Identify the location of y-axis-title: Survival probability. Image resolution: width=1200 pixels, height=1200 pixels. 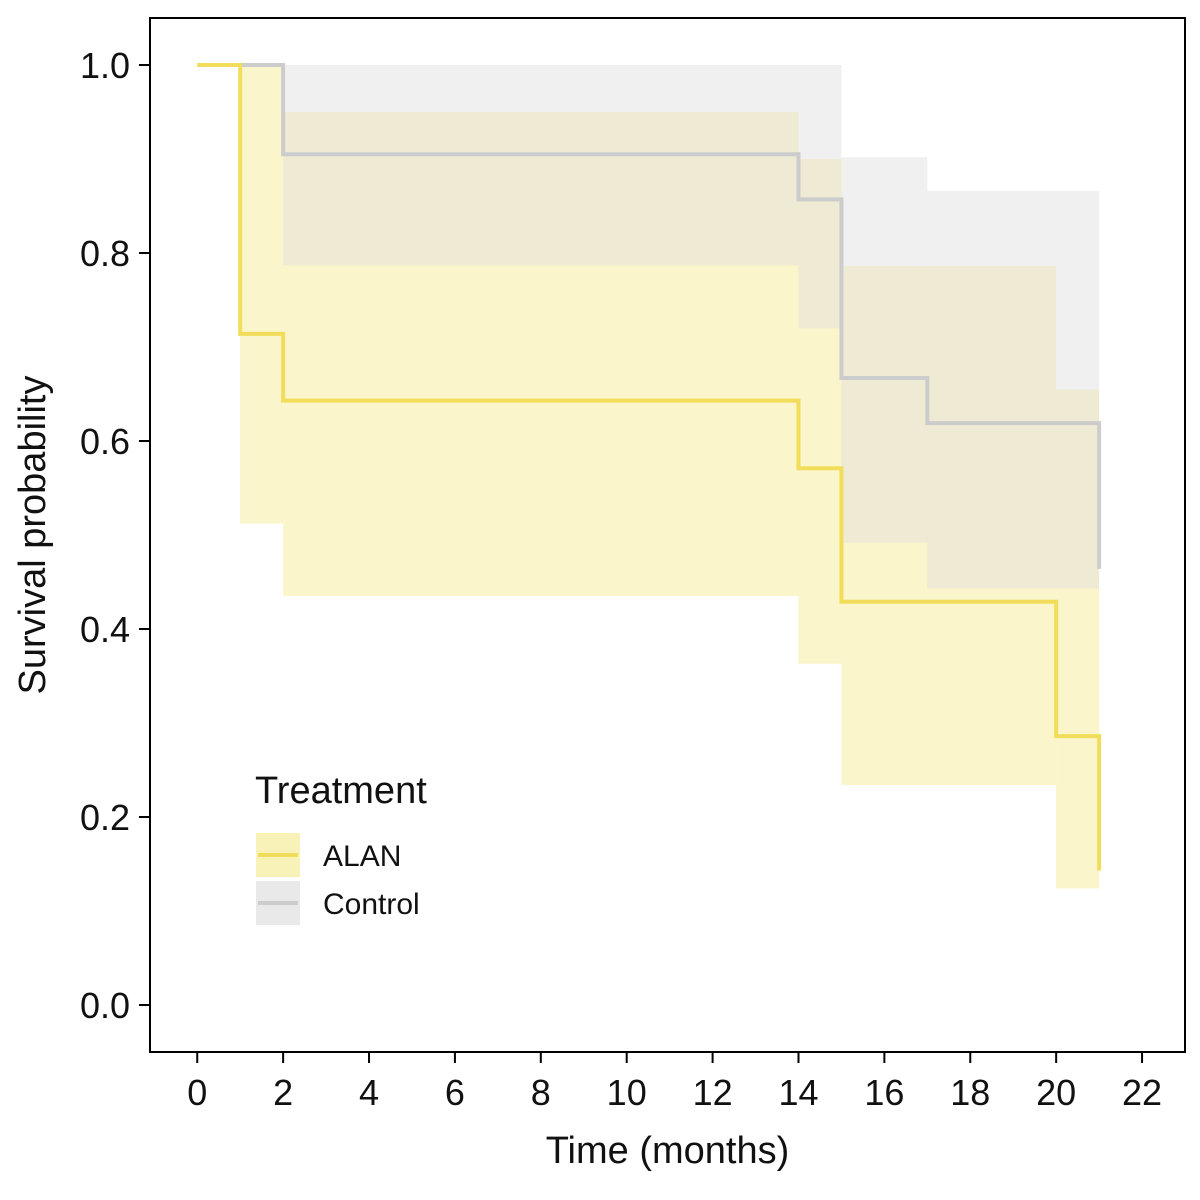
(33, 535).